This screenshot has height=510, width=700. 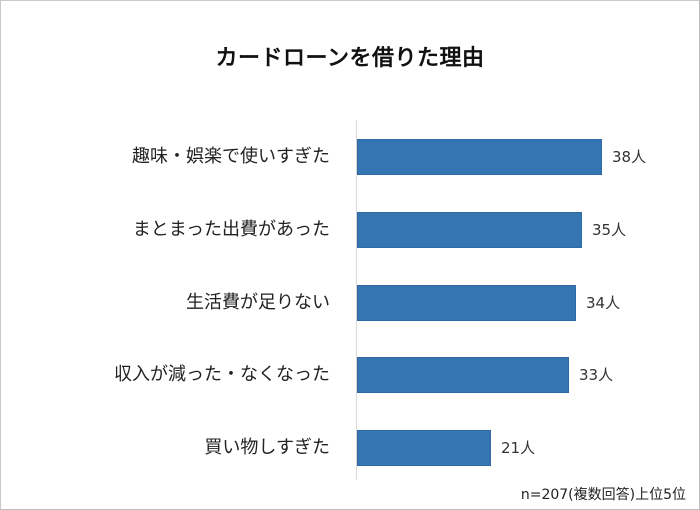 I want to click on category-label: 趣味・娯楽で使いすぎた, so click(x=231, y=156).